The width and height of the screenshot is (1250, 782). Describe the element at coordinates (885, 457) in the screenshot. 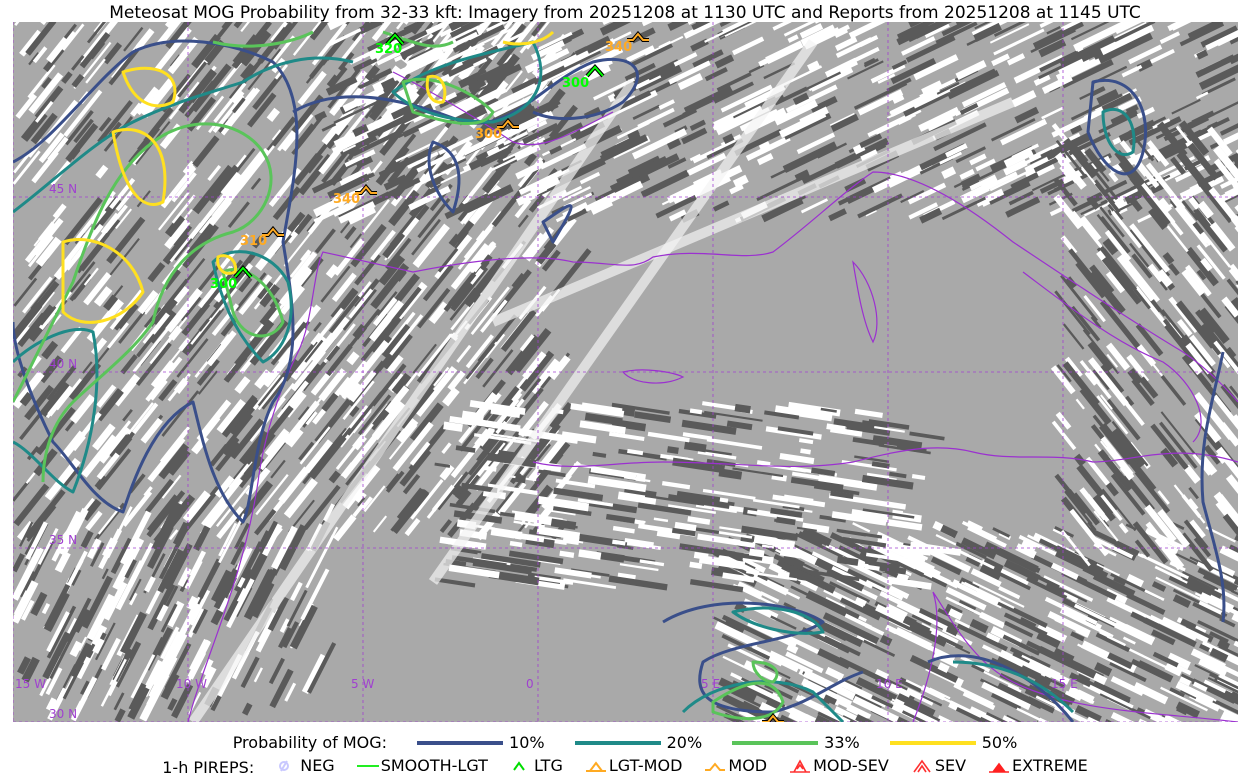

I see `coastline` at that location.